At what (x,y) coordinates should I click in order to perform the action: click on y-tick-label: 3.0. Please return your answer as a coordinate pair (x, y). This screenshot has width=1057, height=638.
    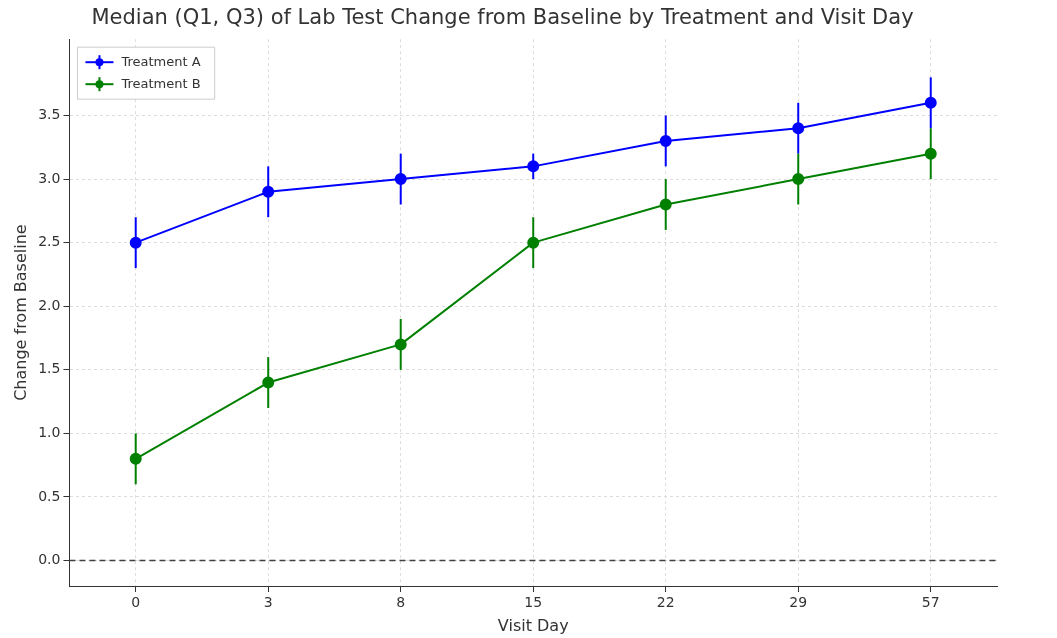
    Looking at the image, I should click on (49, 177).